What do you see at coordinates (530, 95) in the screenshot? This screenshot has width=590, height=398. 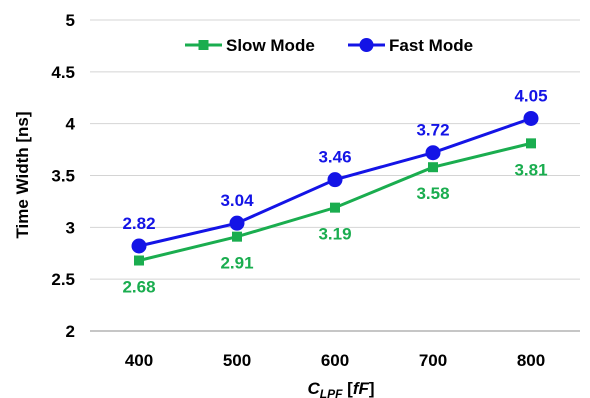 I see `data-label: 4.05` at bounding box center [530, 95].